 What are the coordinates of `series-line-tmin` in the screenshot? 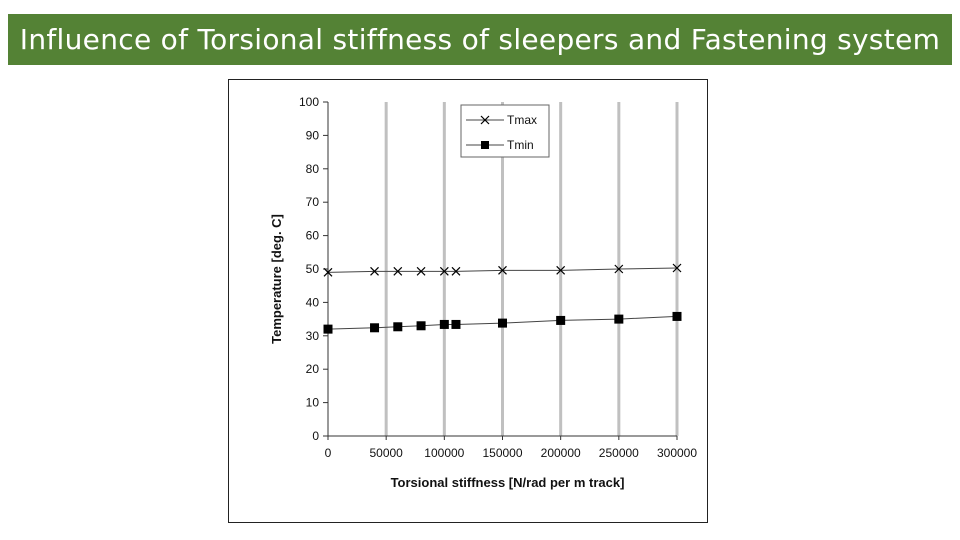 It's located at (502, 322).